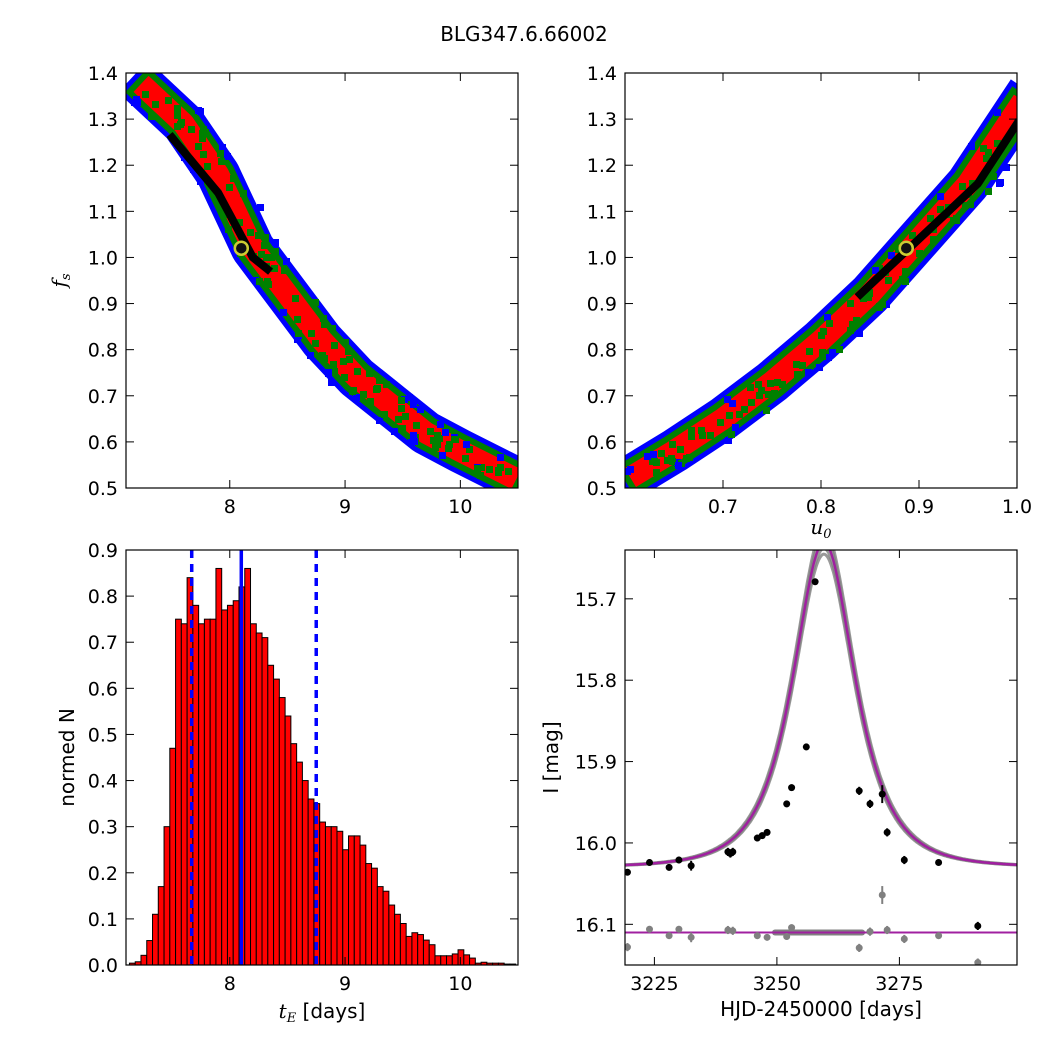 Image resolution: width=1050 pixels, height=1050 pixels. Describe the element at coordinates (827, 534) in the screenshot. I see `label-subscript: 0` at that location.